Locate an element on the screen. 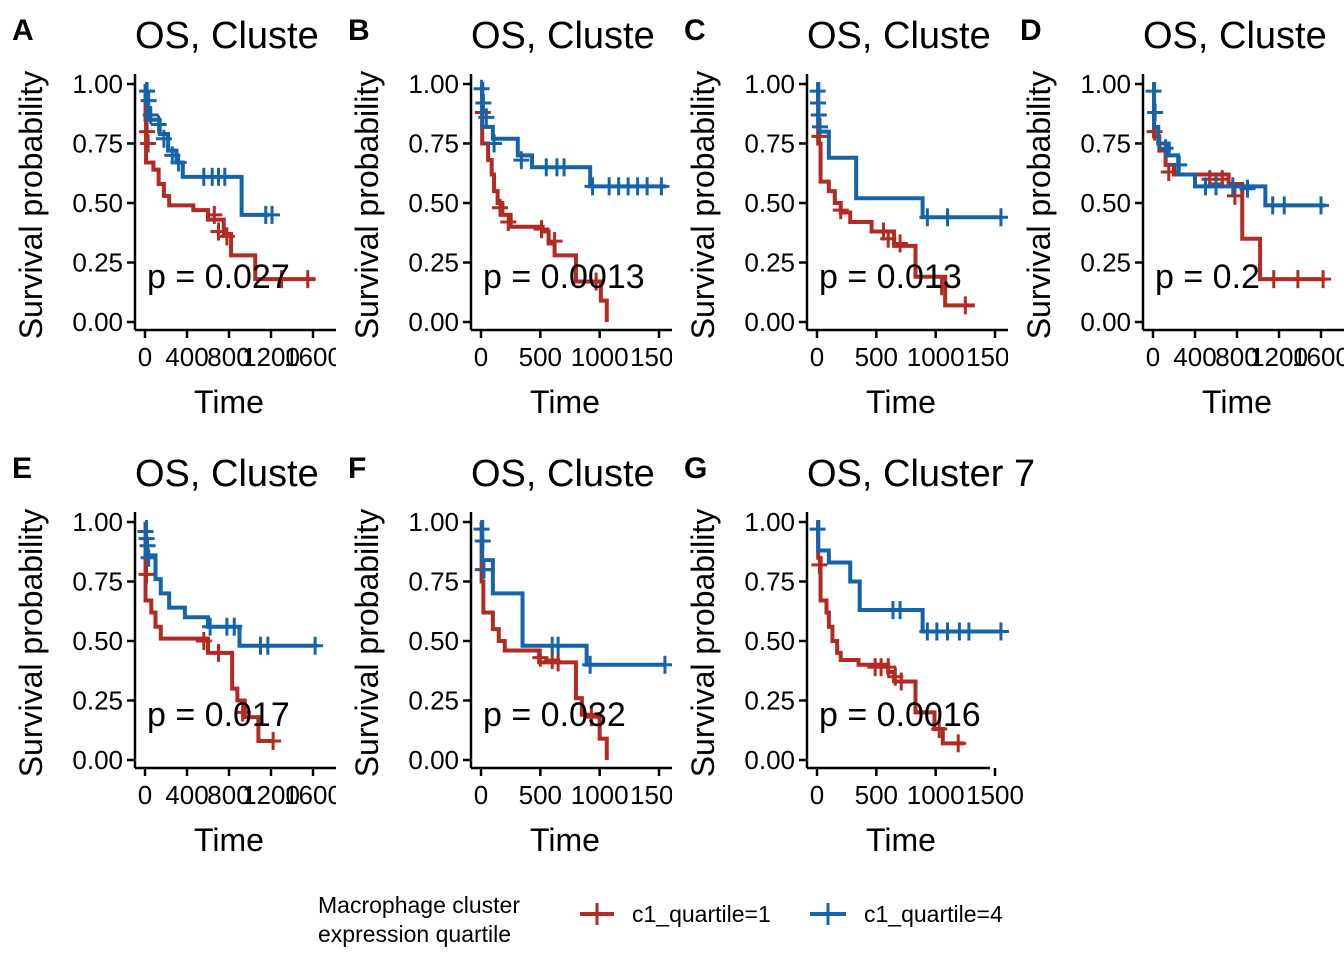 The image size is (1344, 960). legend-title-line2: expression quartile is located at coordinates (414, 934).